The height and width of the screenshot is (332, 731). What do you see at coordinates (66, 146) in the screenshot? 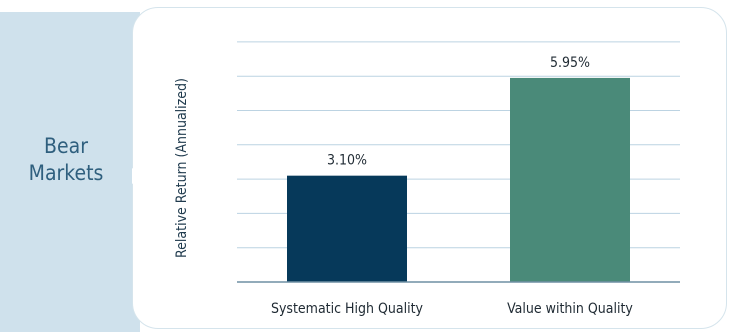
I see `panel-label-line1: Bear` at bounding box center [66, 146].